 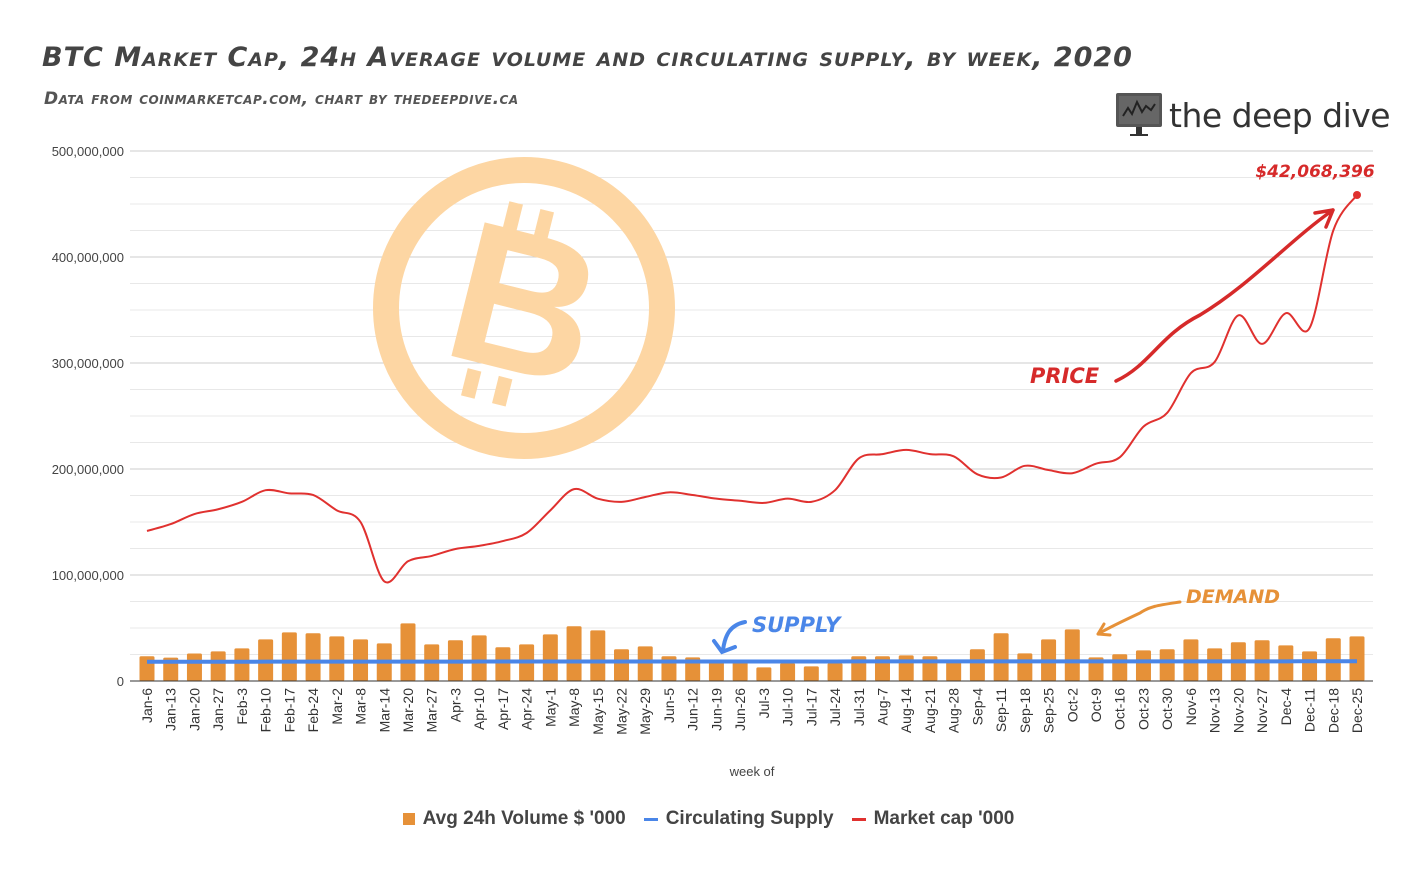 I want to click on x-tick-label: Dec-25, so click(x=1357, y=710).